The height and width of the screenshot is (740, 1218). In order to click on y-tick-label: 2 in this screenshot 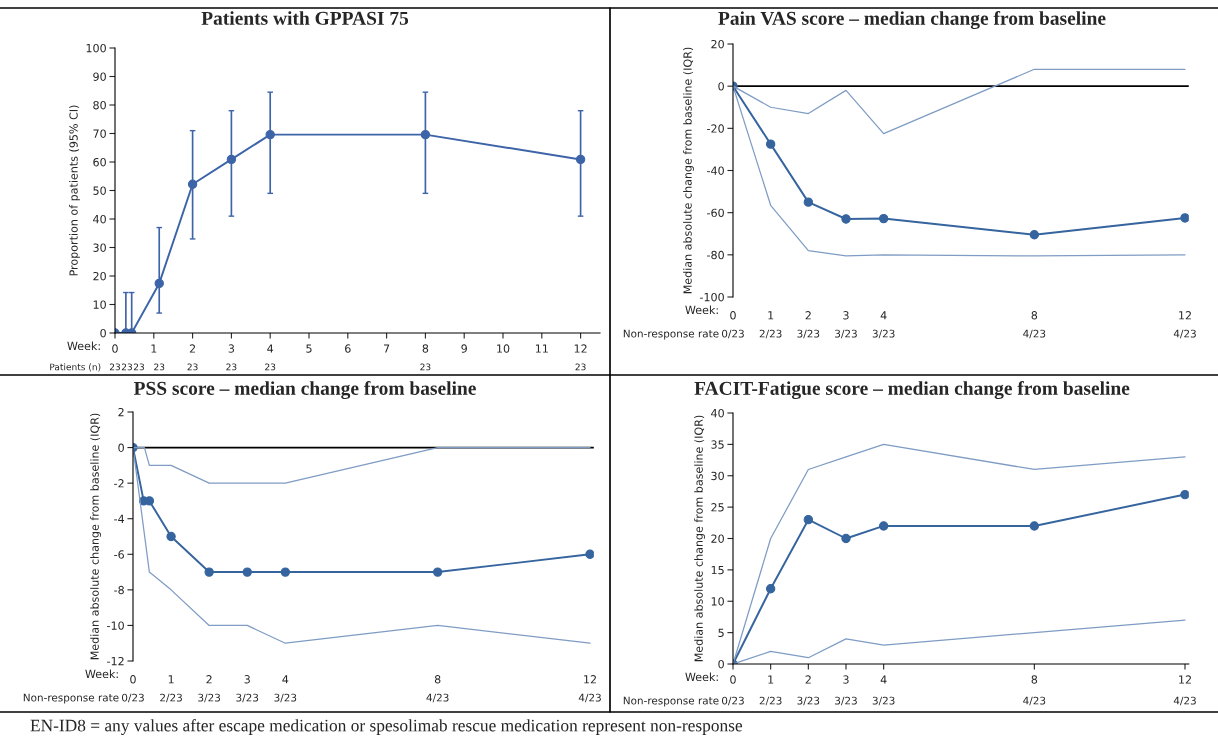, I will do `click(121, 412)`.